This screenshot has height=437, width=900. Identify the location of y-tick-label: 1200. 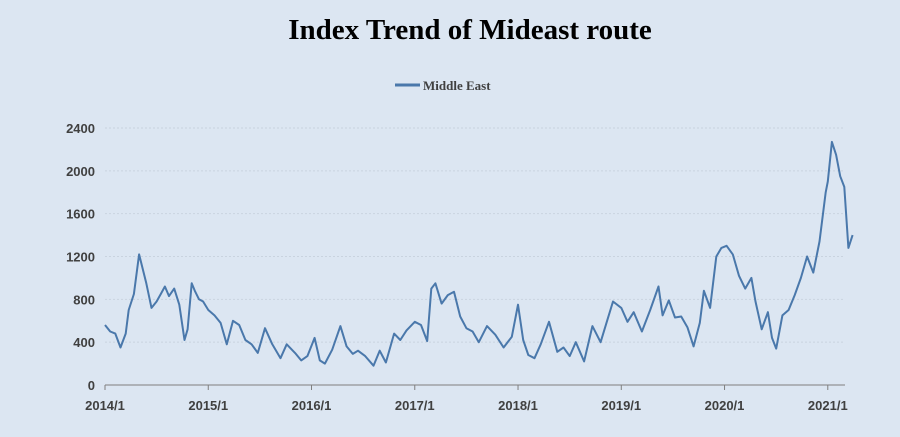
(80, 257).